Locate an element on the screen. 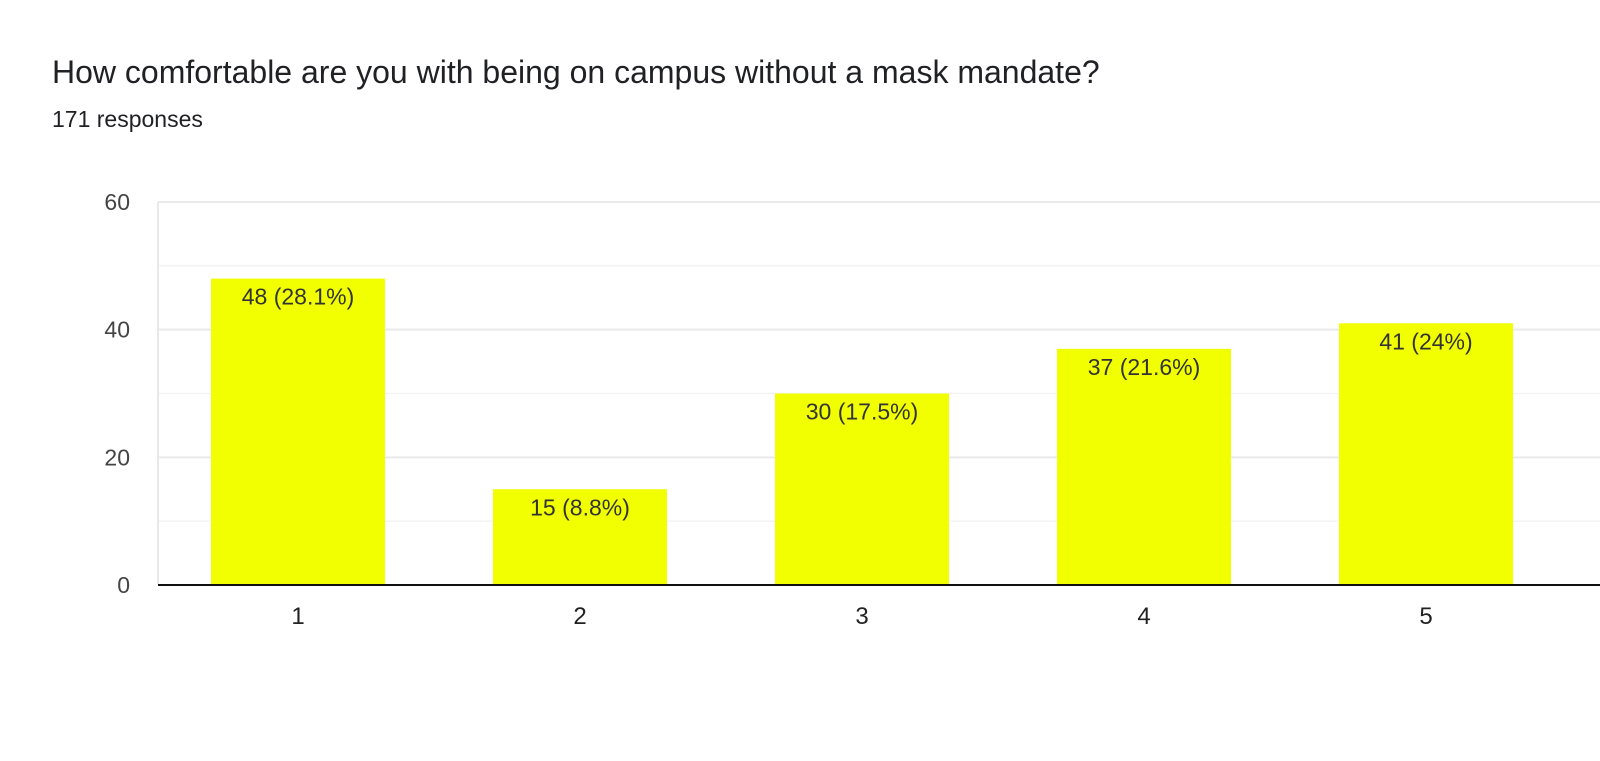  x-axis-ticks: 1 2 3 4 5 is located at coordinates (861, 616).